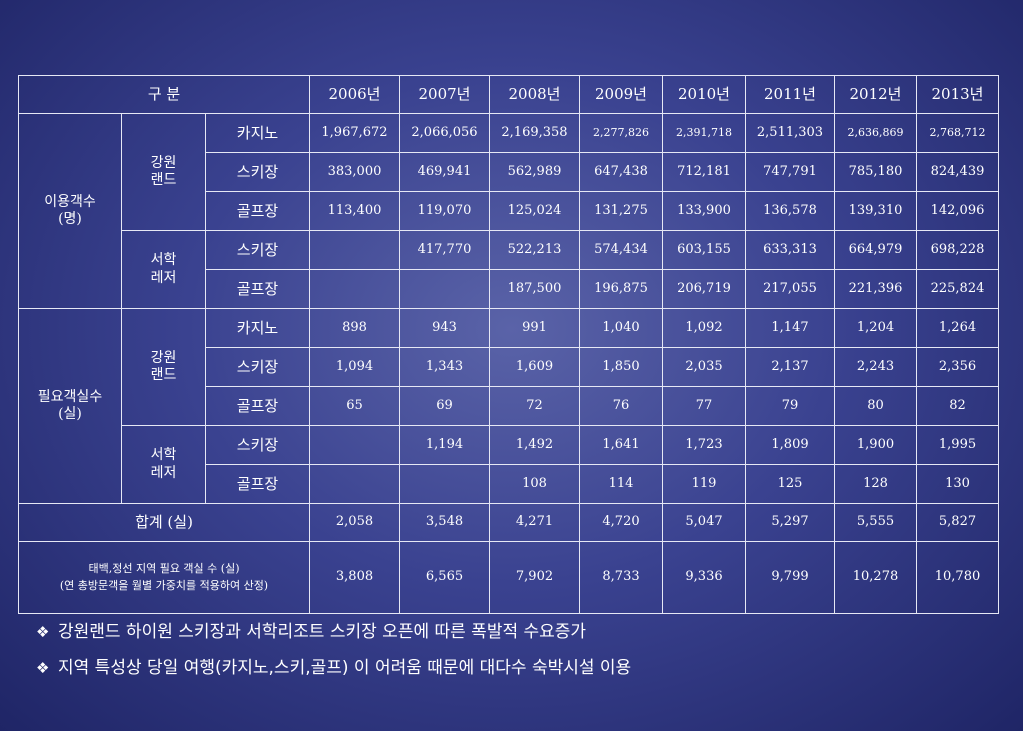  Describe the element at coordinates (354, 367) in the screenshot. I see `value-cell: 1,094` at that location.